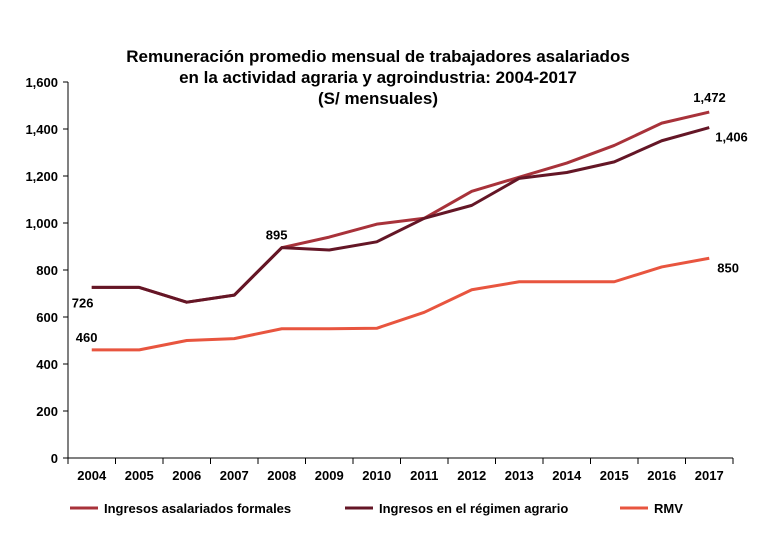 The image size is (767, 555). Describe the element at coordinates (92, 475) in the screenshot. I see `x-tick-label: 2004` at that location.